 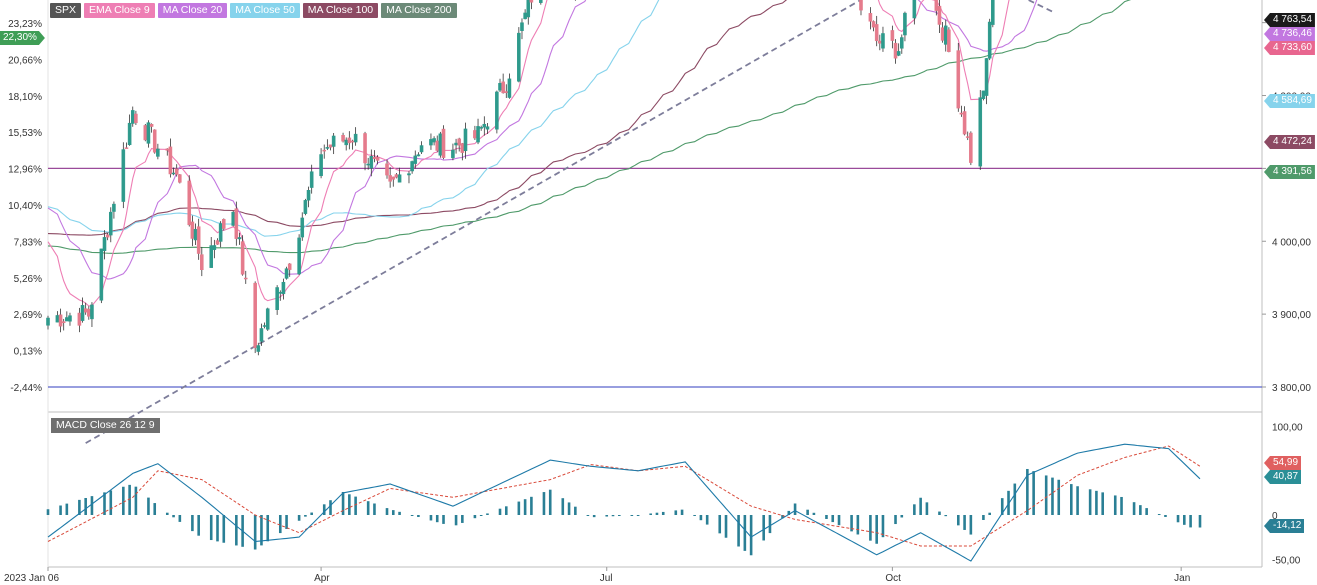 What do you see at coordinates (1291, 388) in the screenshot?
I see `price-tick-label: 3 800,00` at bounding box center [1291, 388].